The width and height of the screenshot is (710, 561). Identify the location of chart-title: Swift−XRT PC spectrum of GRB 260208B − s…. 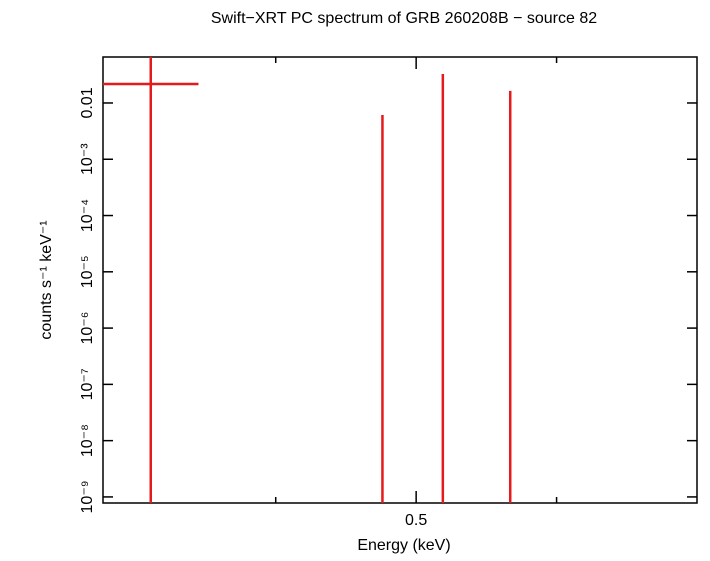
(404, 18).